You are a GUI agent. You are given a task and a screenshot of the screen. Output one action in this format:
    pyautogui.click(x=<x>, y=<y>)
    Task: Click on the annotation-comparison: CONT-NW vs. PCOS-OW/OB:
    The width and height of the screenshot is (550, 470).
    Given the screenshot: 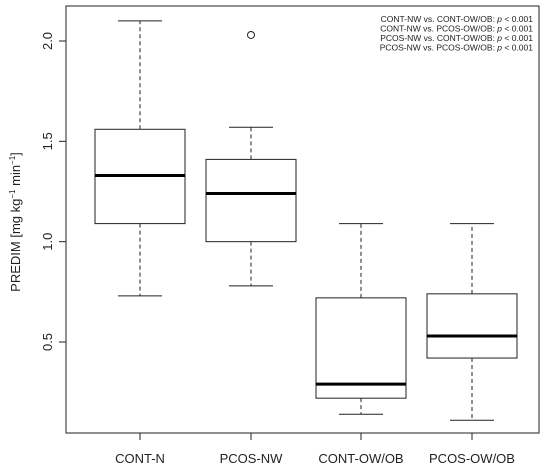 What is the action you would take?
    pyautogui.click(x=438, y=29)
    